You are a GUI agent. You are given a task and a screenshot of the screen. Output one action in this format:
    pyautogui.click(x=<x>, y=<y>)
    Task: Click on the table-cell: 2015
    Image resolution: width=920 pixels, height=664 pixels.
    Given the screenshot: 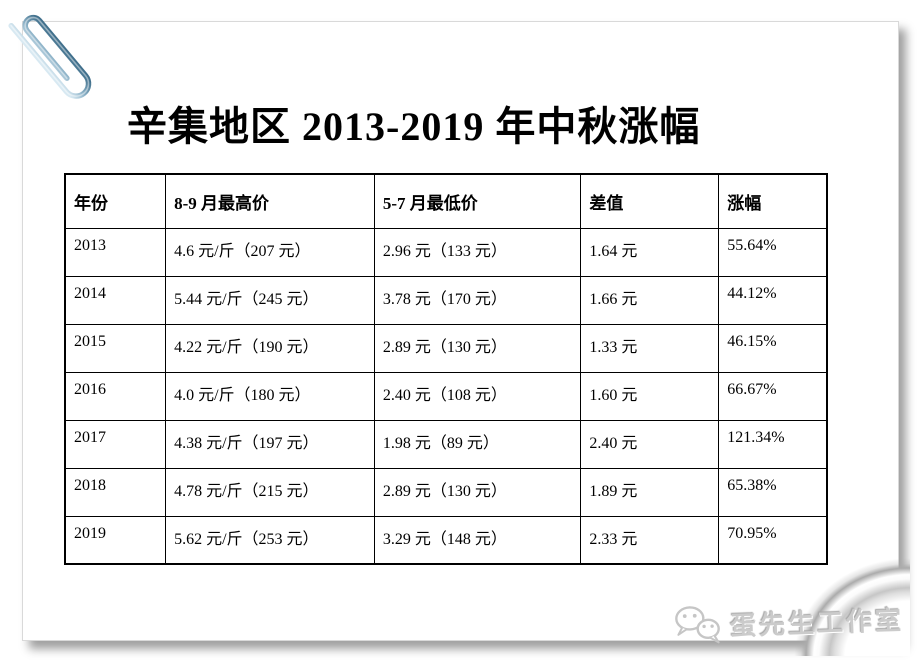 What is the action you would take?
    pyautogui.click(x=115, y=348)
    